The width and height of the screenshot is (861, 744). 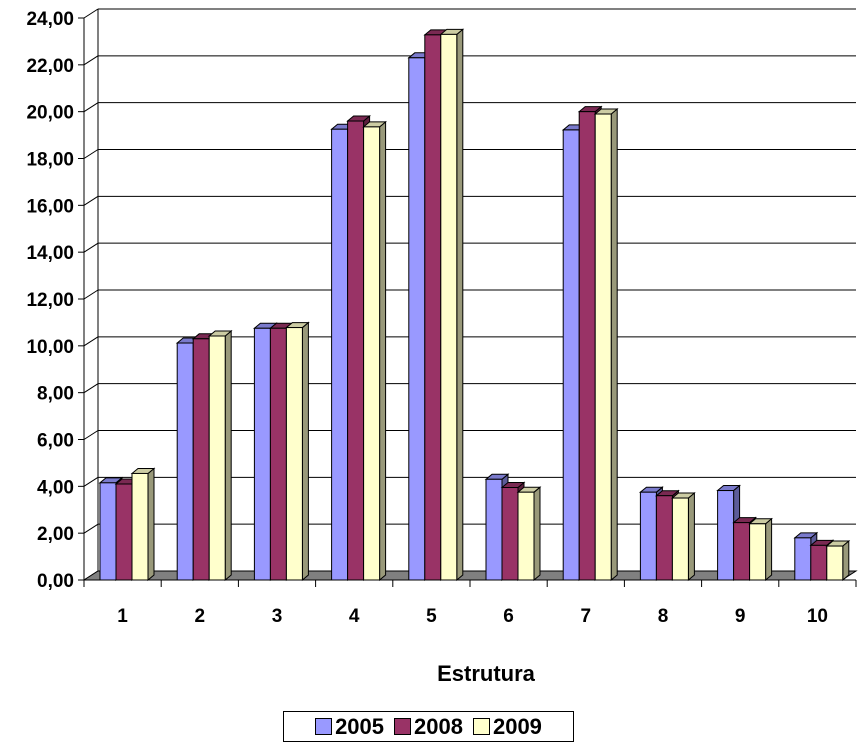 What do you see at coordinates (481, 726) in the screenshot?
I see `legend-swatch-2009` at bounding box center [481, 726].